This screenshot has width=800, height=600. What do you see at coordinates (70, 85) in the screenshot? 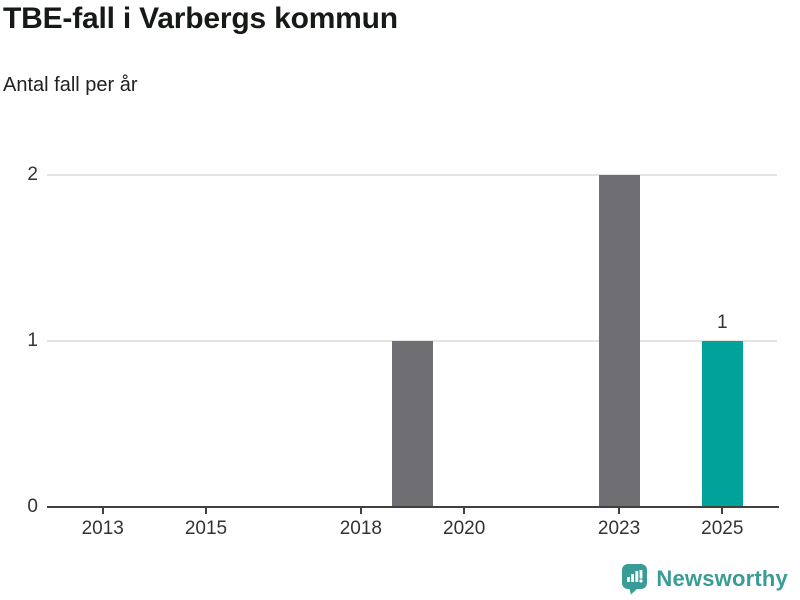
I see `chart-subtitle: Antal fall per år` at bounding box center [70, 85].